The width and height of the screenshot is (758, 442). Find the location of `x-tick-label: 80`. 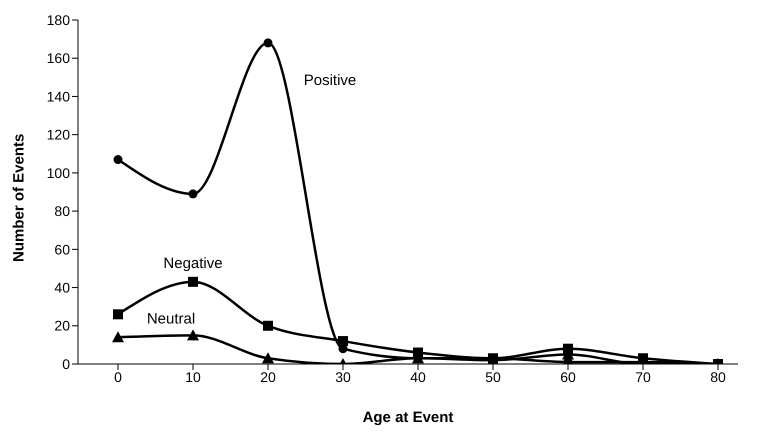

x-tick-label: 80 is located at coordinates (718, 376).